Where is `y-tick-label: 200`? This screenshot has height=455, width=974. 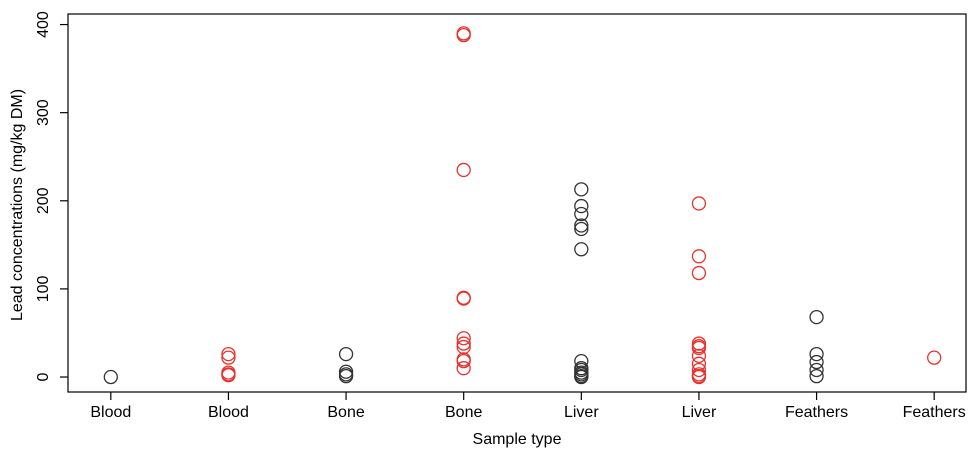 y-tick-label: 200 is located at coordinates (43, 200).